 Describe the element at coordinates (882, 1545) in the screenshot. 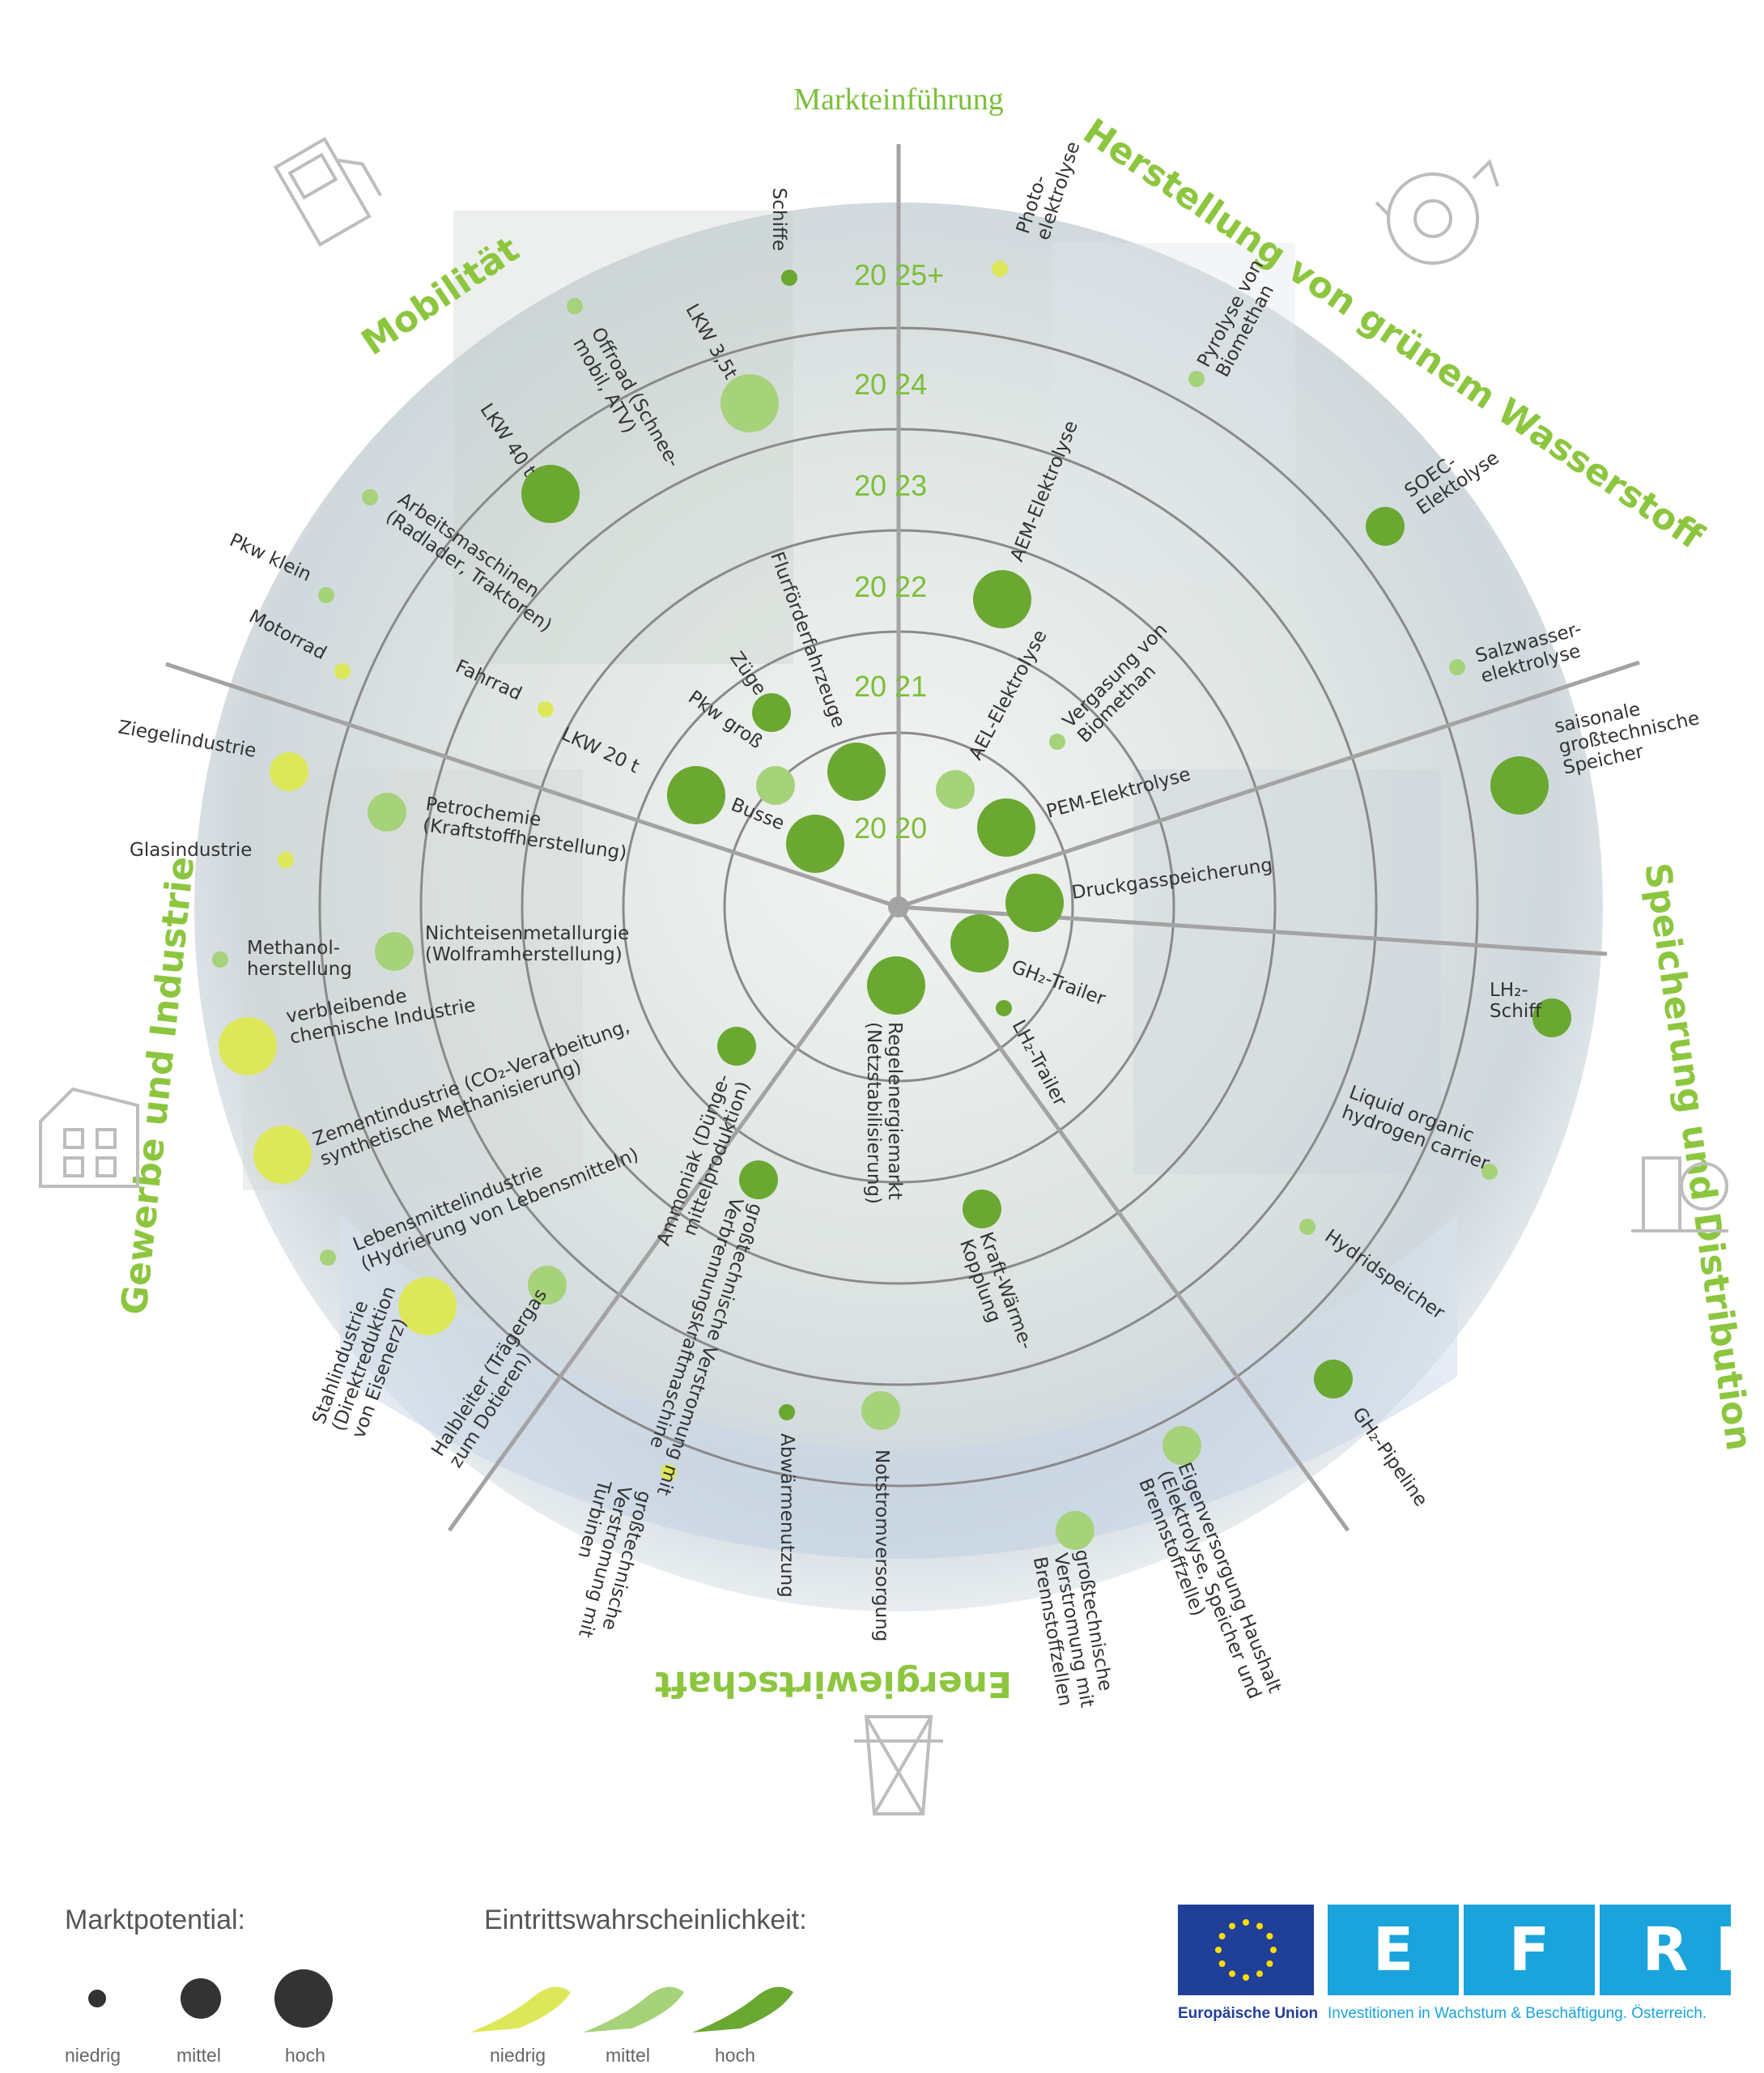

I see `application-label: Notstromversorgung` at that location.